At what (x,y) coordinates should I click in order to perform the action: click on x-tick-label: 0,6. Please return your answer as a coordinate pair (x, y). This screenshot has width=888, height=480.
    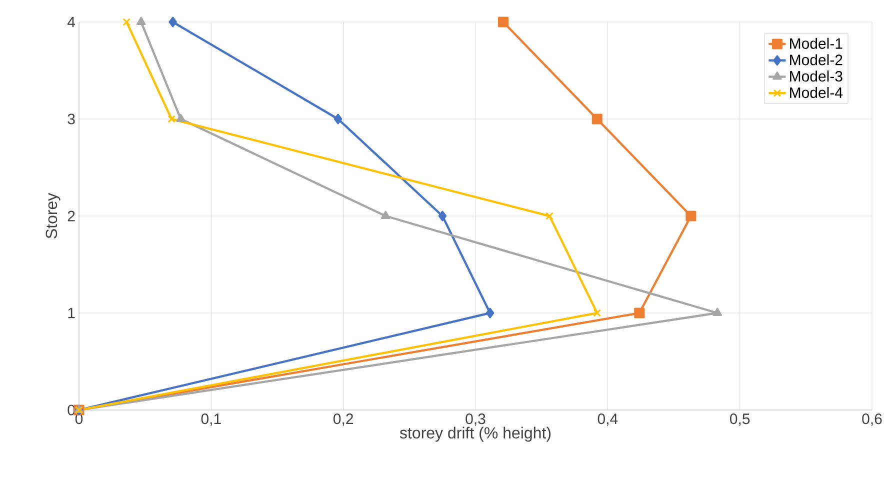
    Looking at the image, I should click on (872, 420).